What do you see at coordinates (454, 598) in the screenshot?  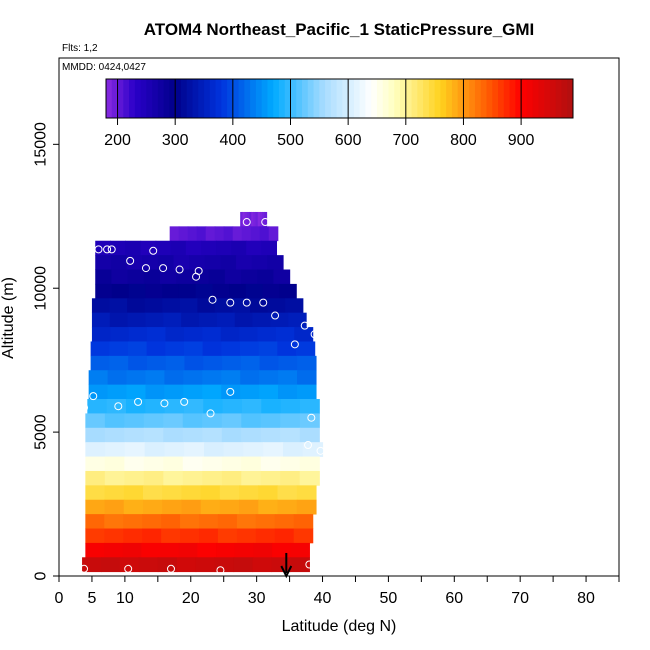 I see `x-tick-label: 60` at bounding box center [454, 598].